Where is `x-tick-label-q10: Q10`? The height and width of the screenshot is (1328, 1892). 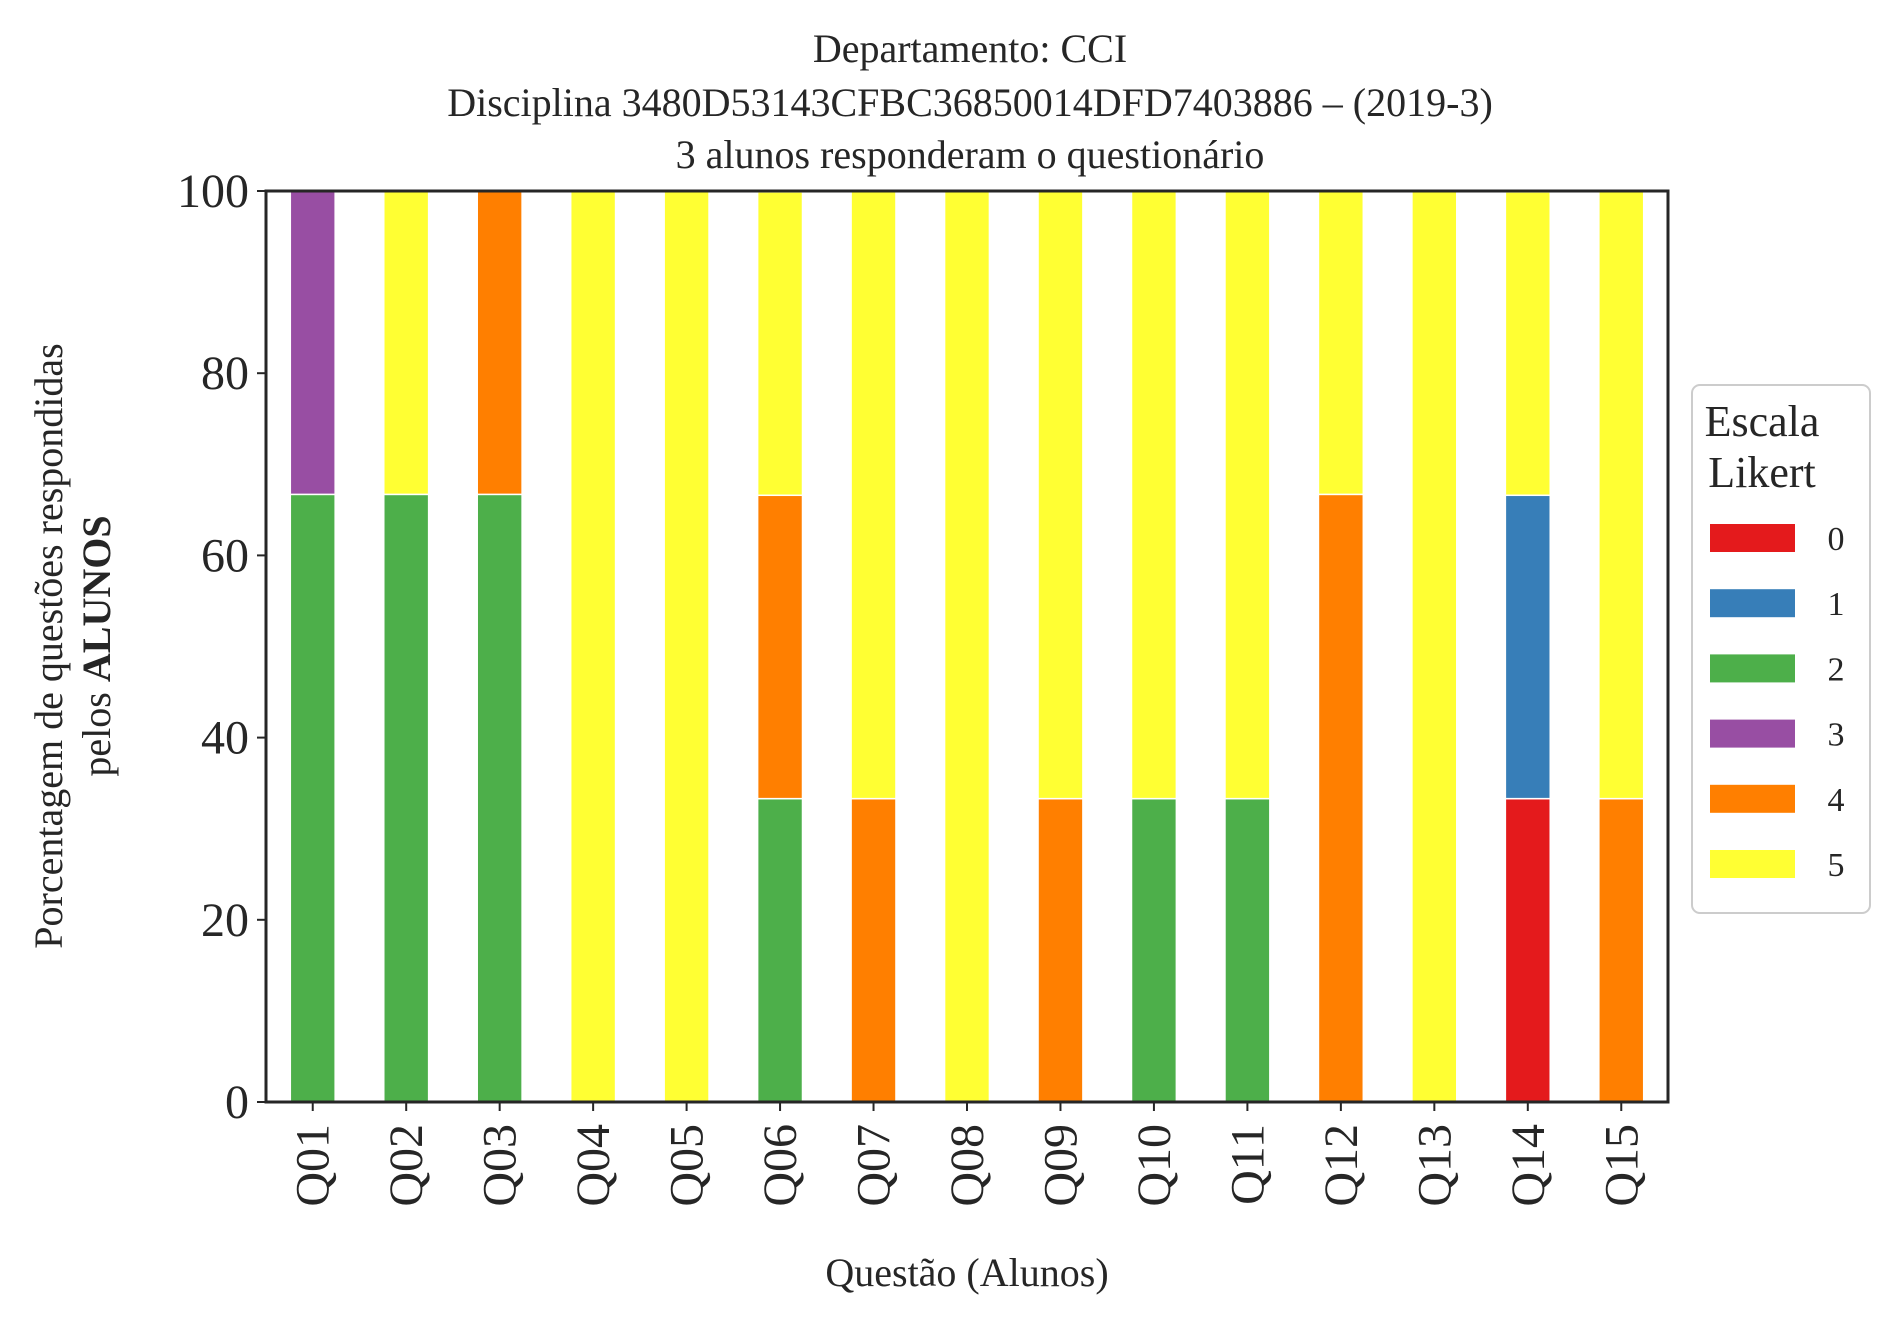 x-tick-label-q10: Q10 is located at coordinates (1154, 1165).